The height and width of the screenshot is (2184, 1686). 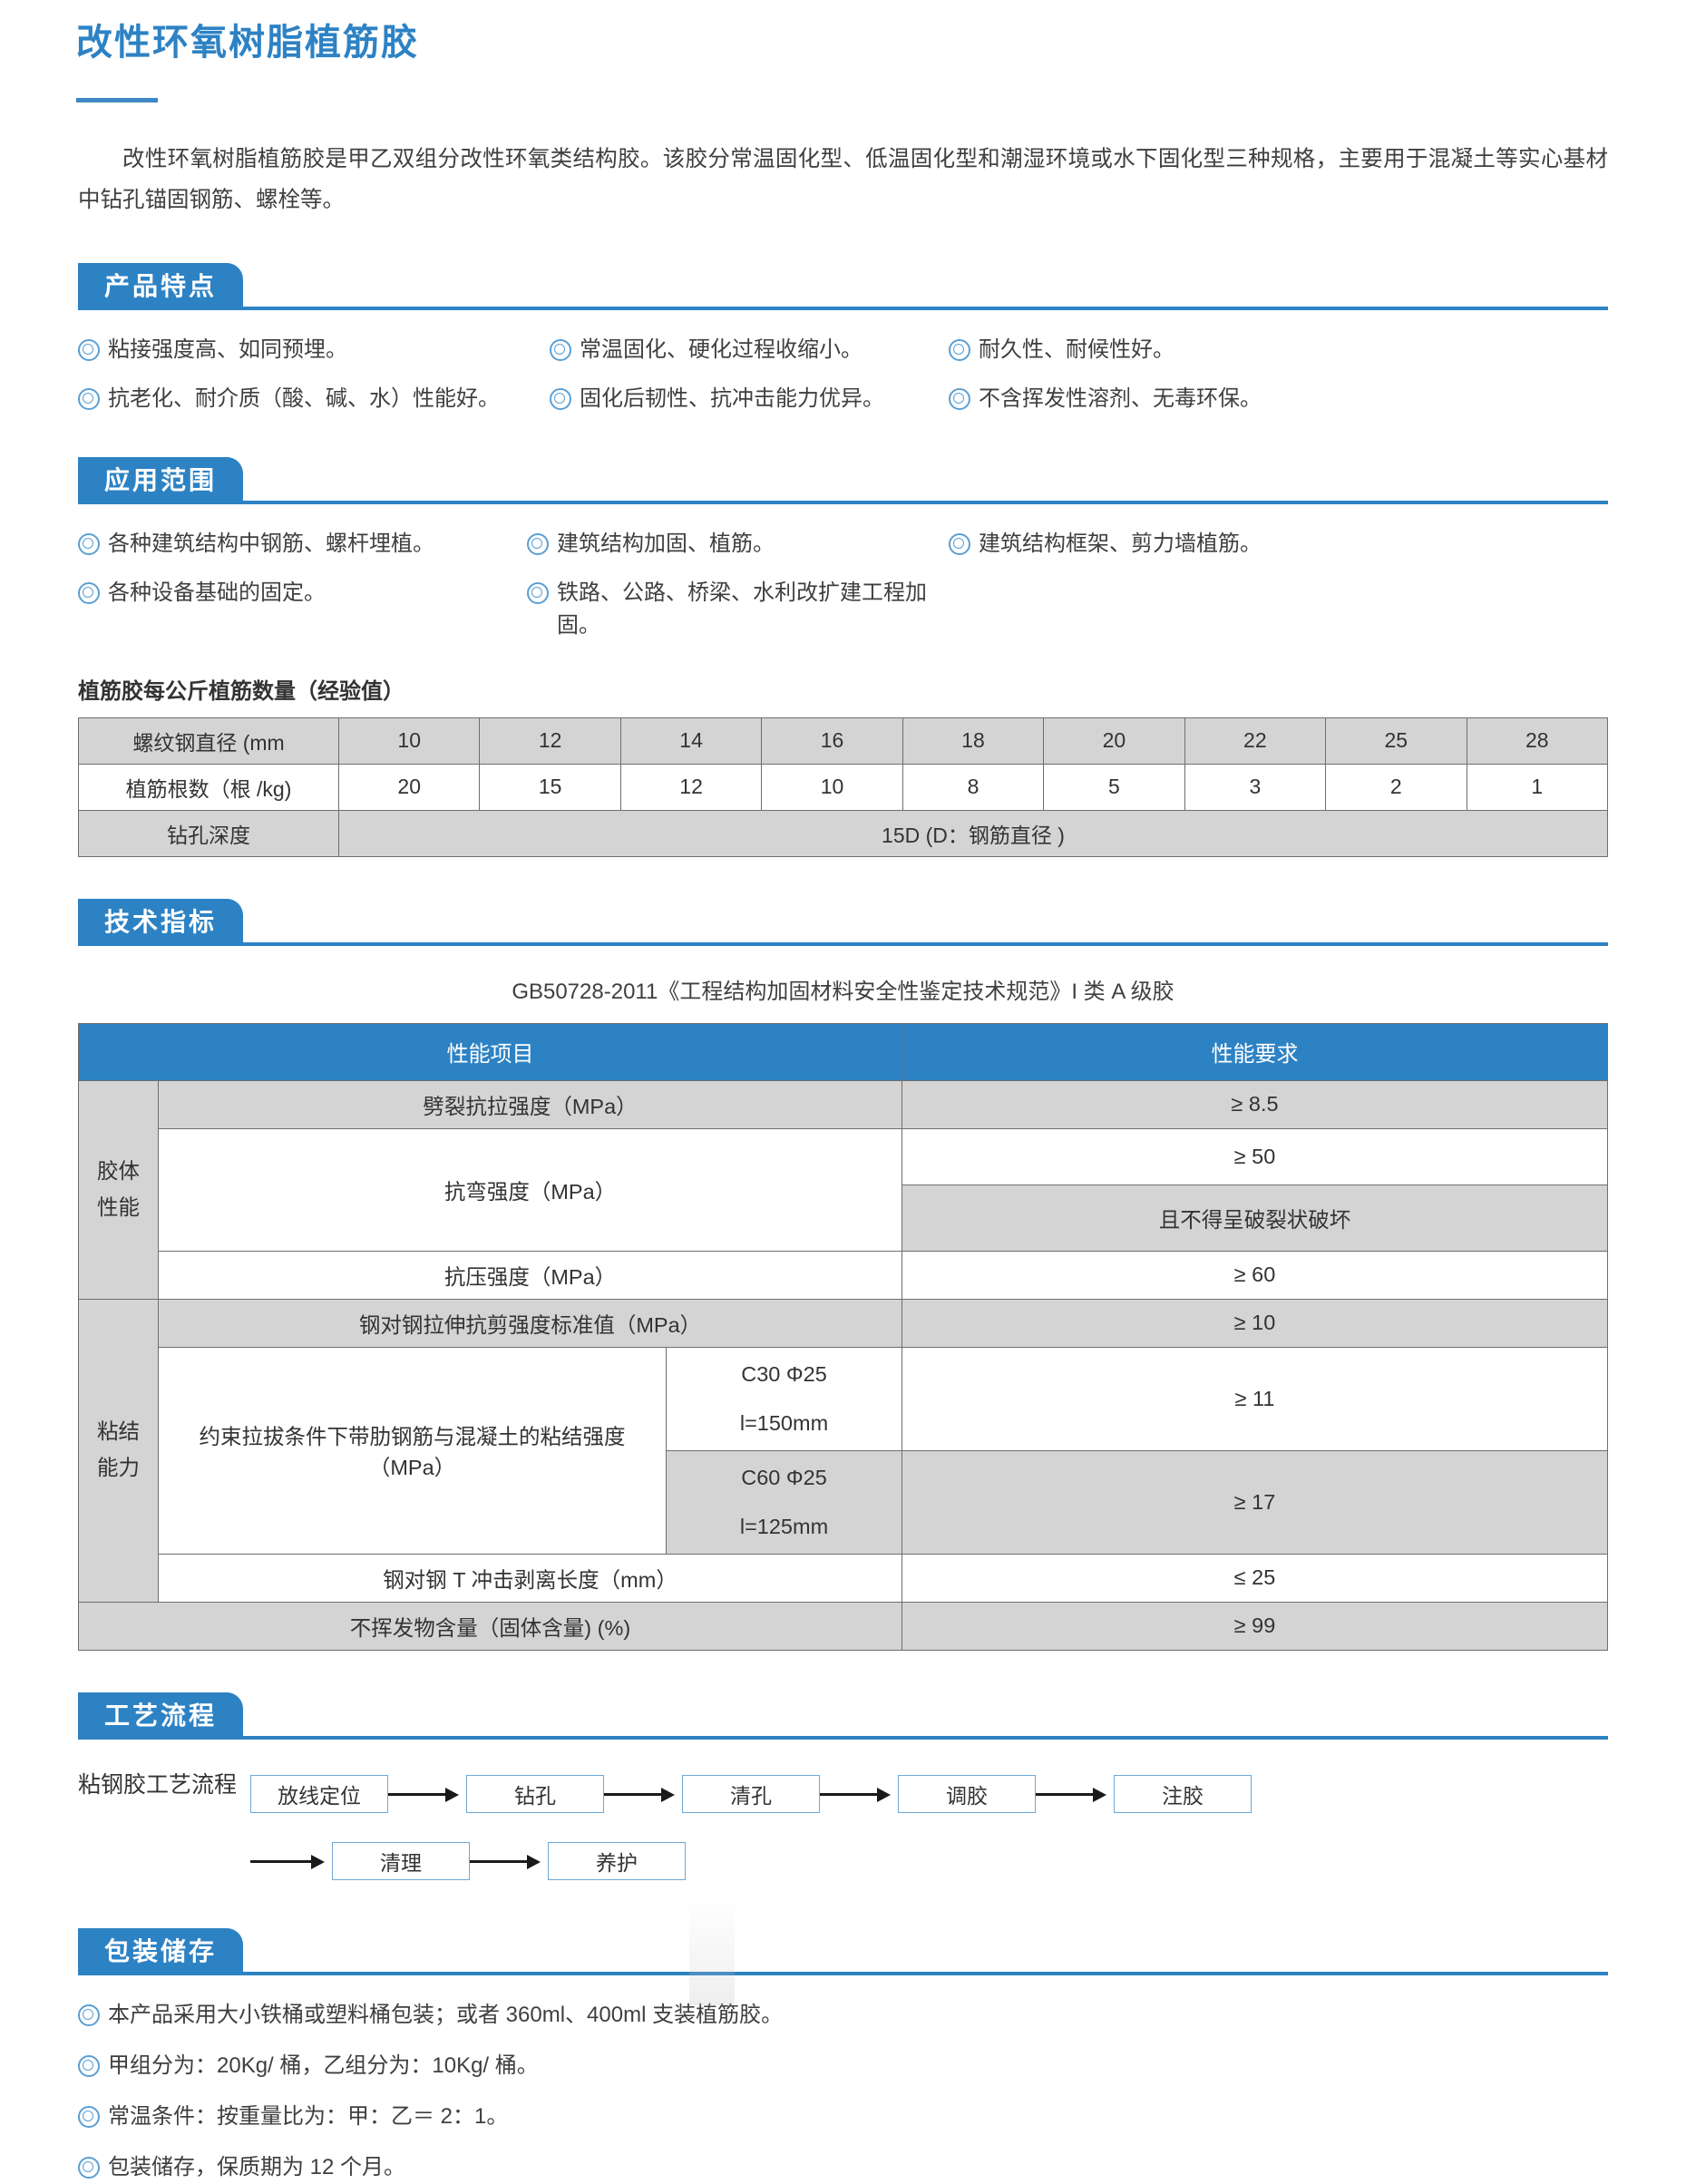 What do you see at coordinates (973, 741) in the screenshot?
I see `cell-diameter: 18` at bounding box center [973, 741].